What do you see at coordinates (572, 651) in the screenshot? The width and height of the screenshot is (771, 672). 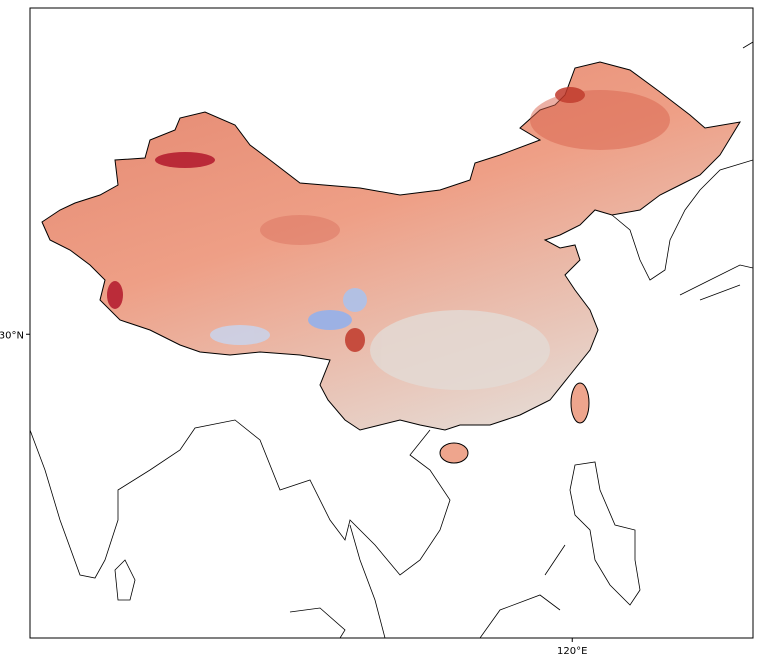 I see `x-tick-label: 120°E` at bounding box center [572, 651].